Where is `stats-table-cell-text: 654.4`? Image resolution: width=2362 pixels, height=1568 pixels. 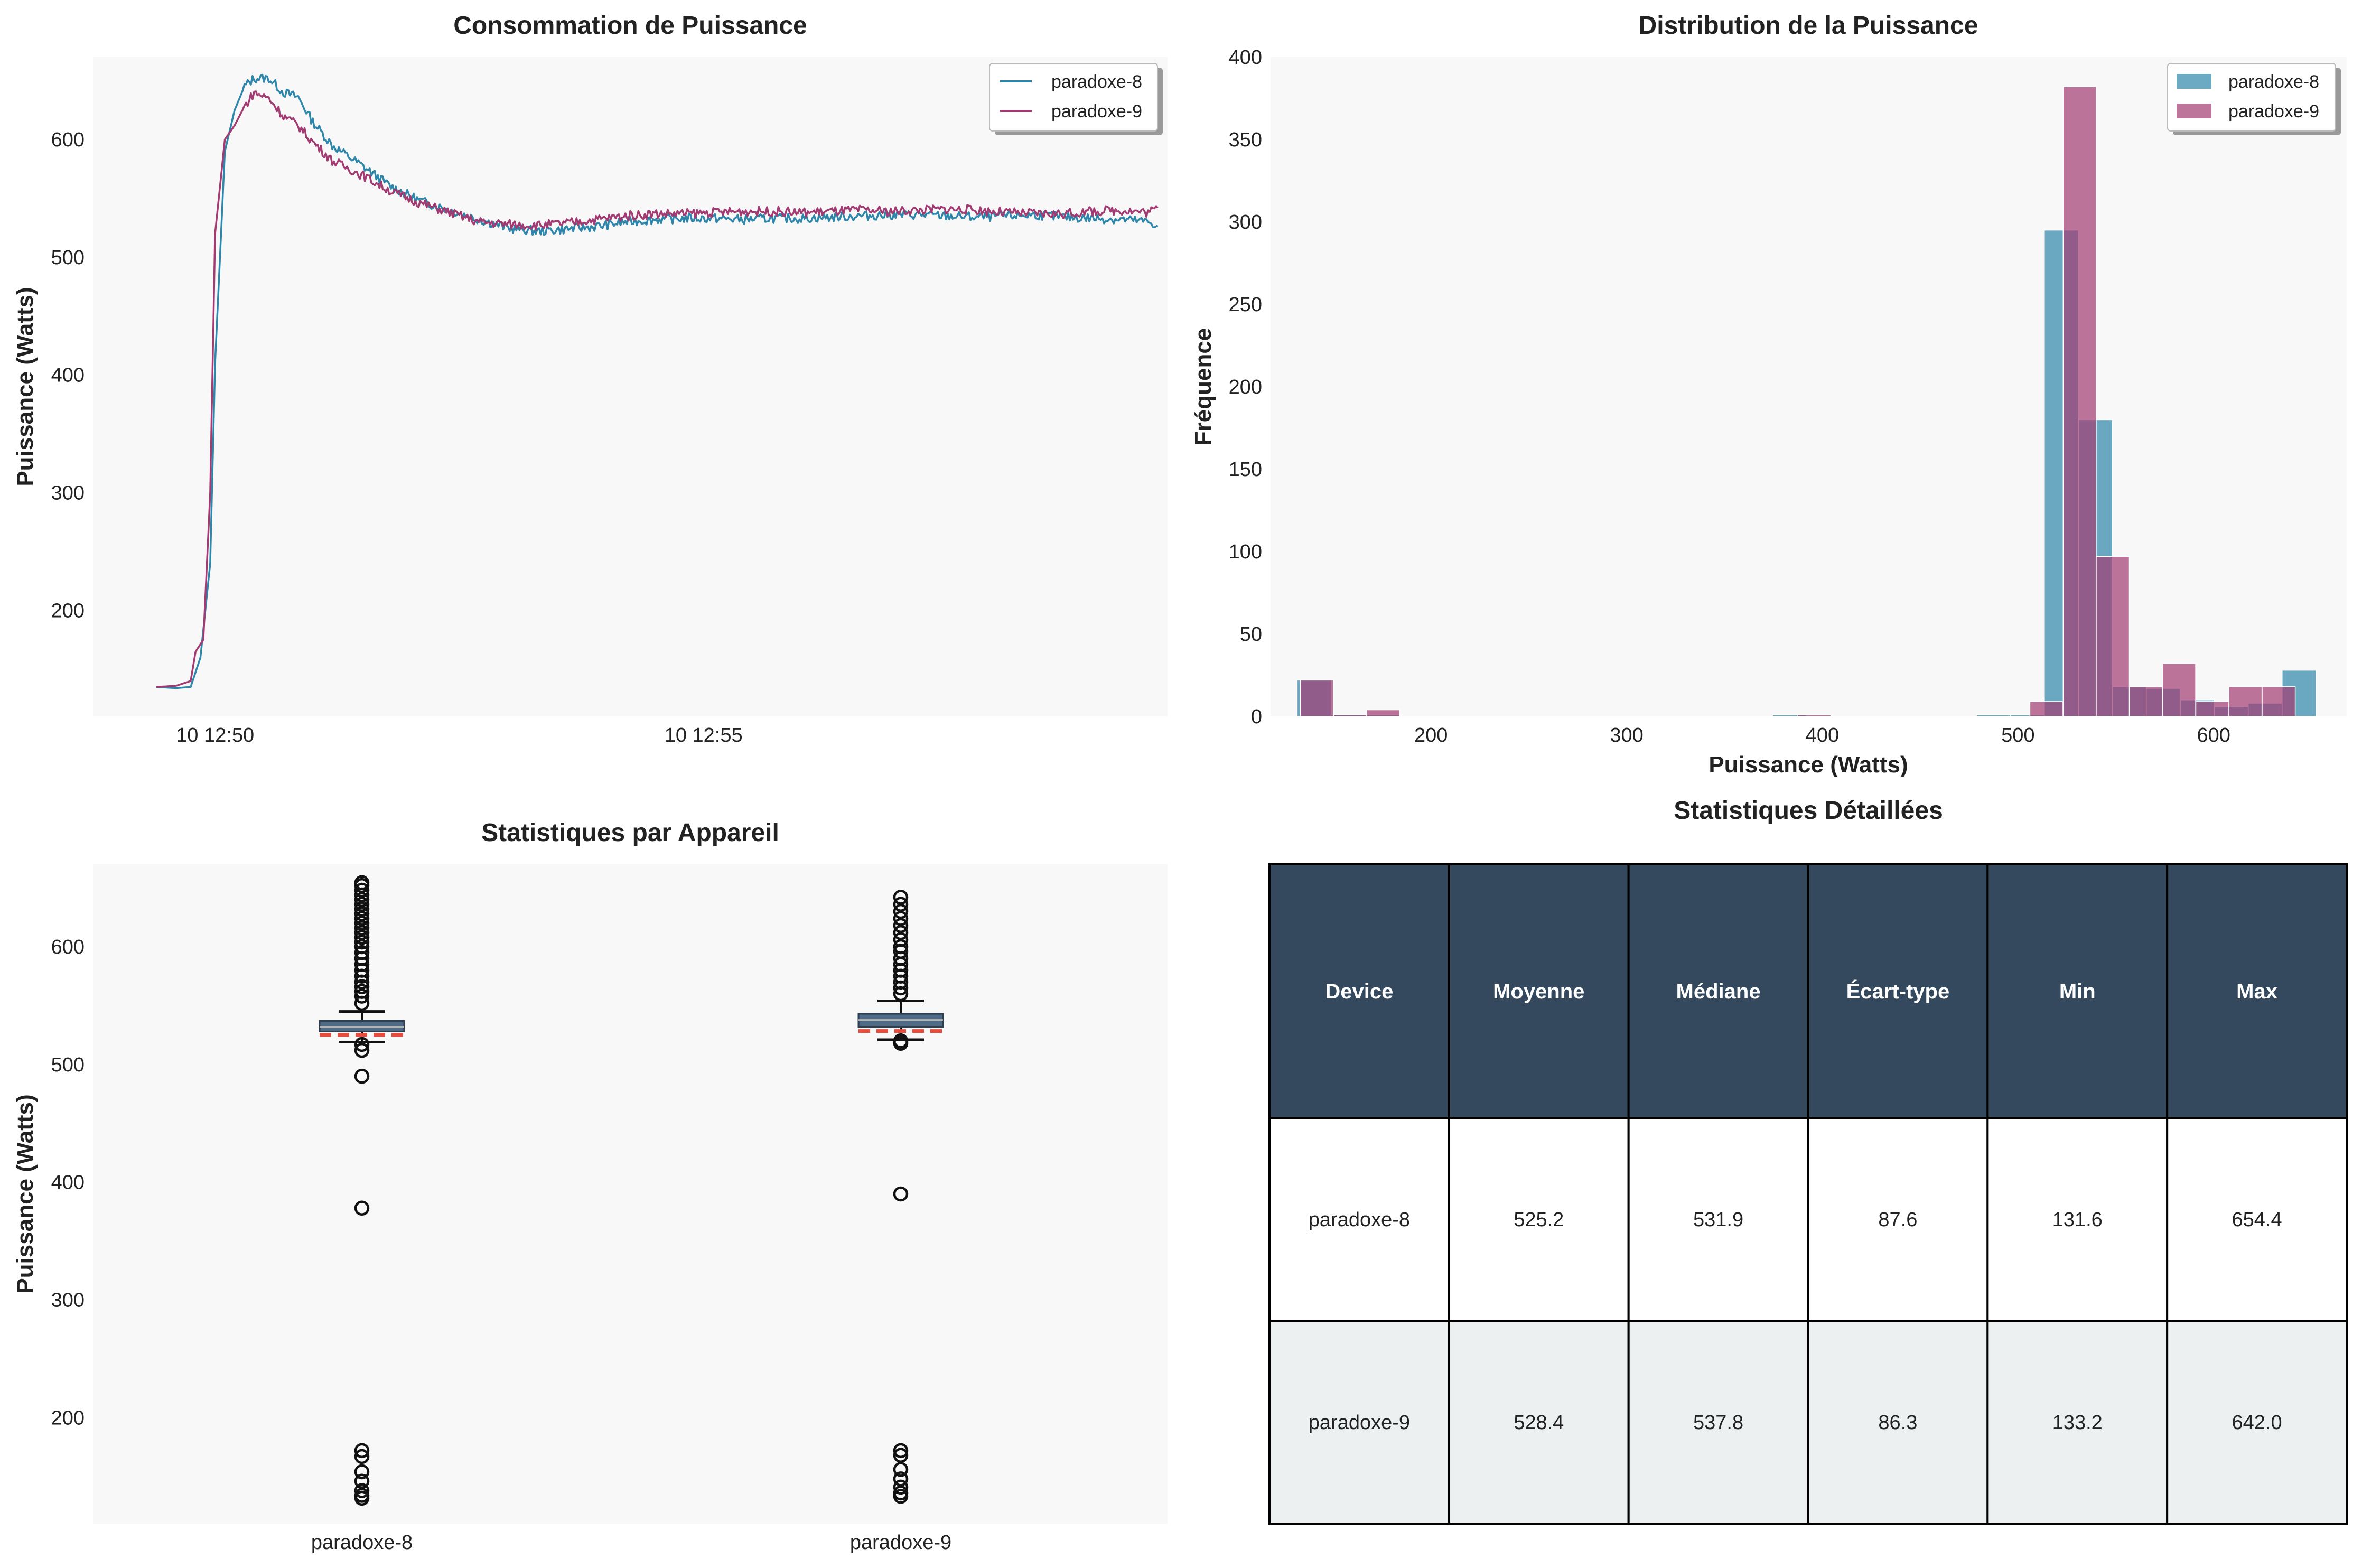
stats-table-cell-text: 654.4 is located at coordinates (2257, 1220).